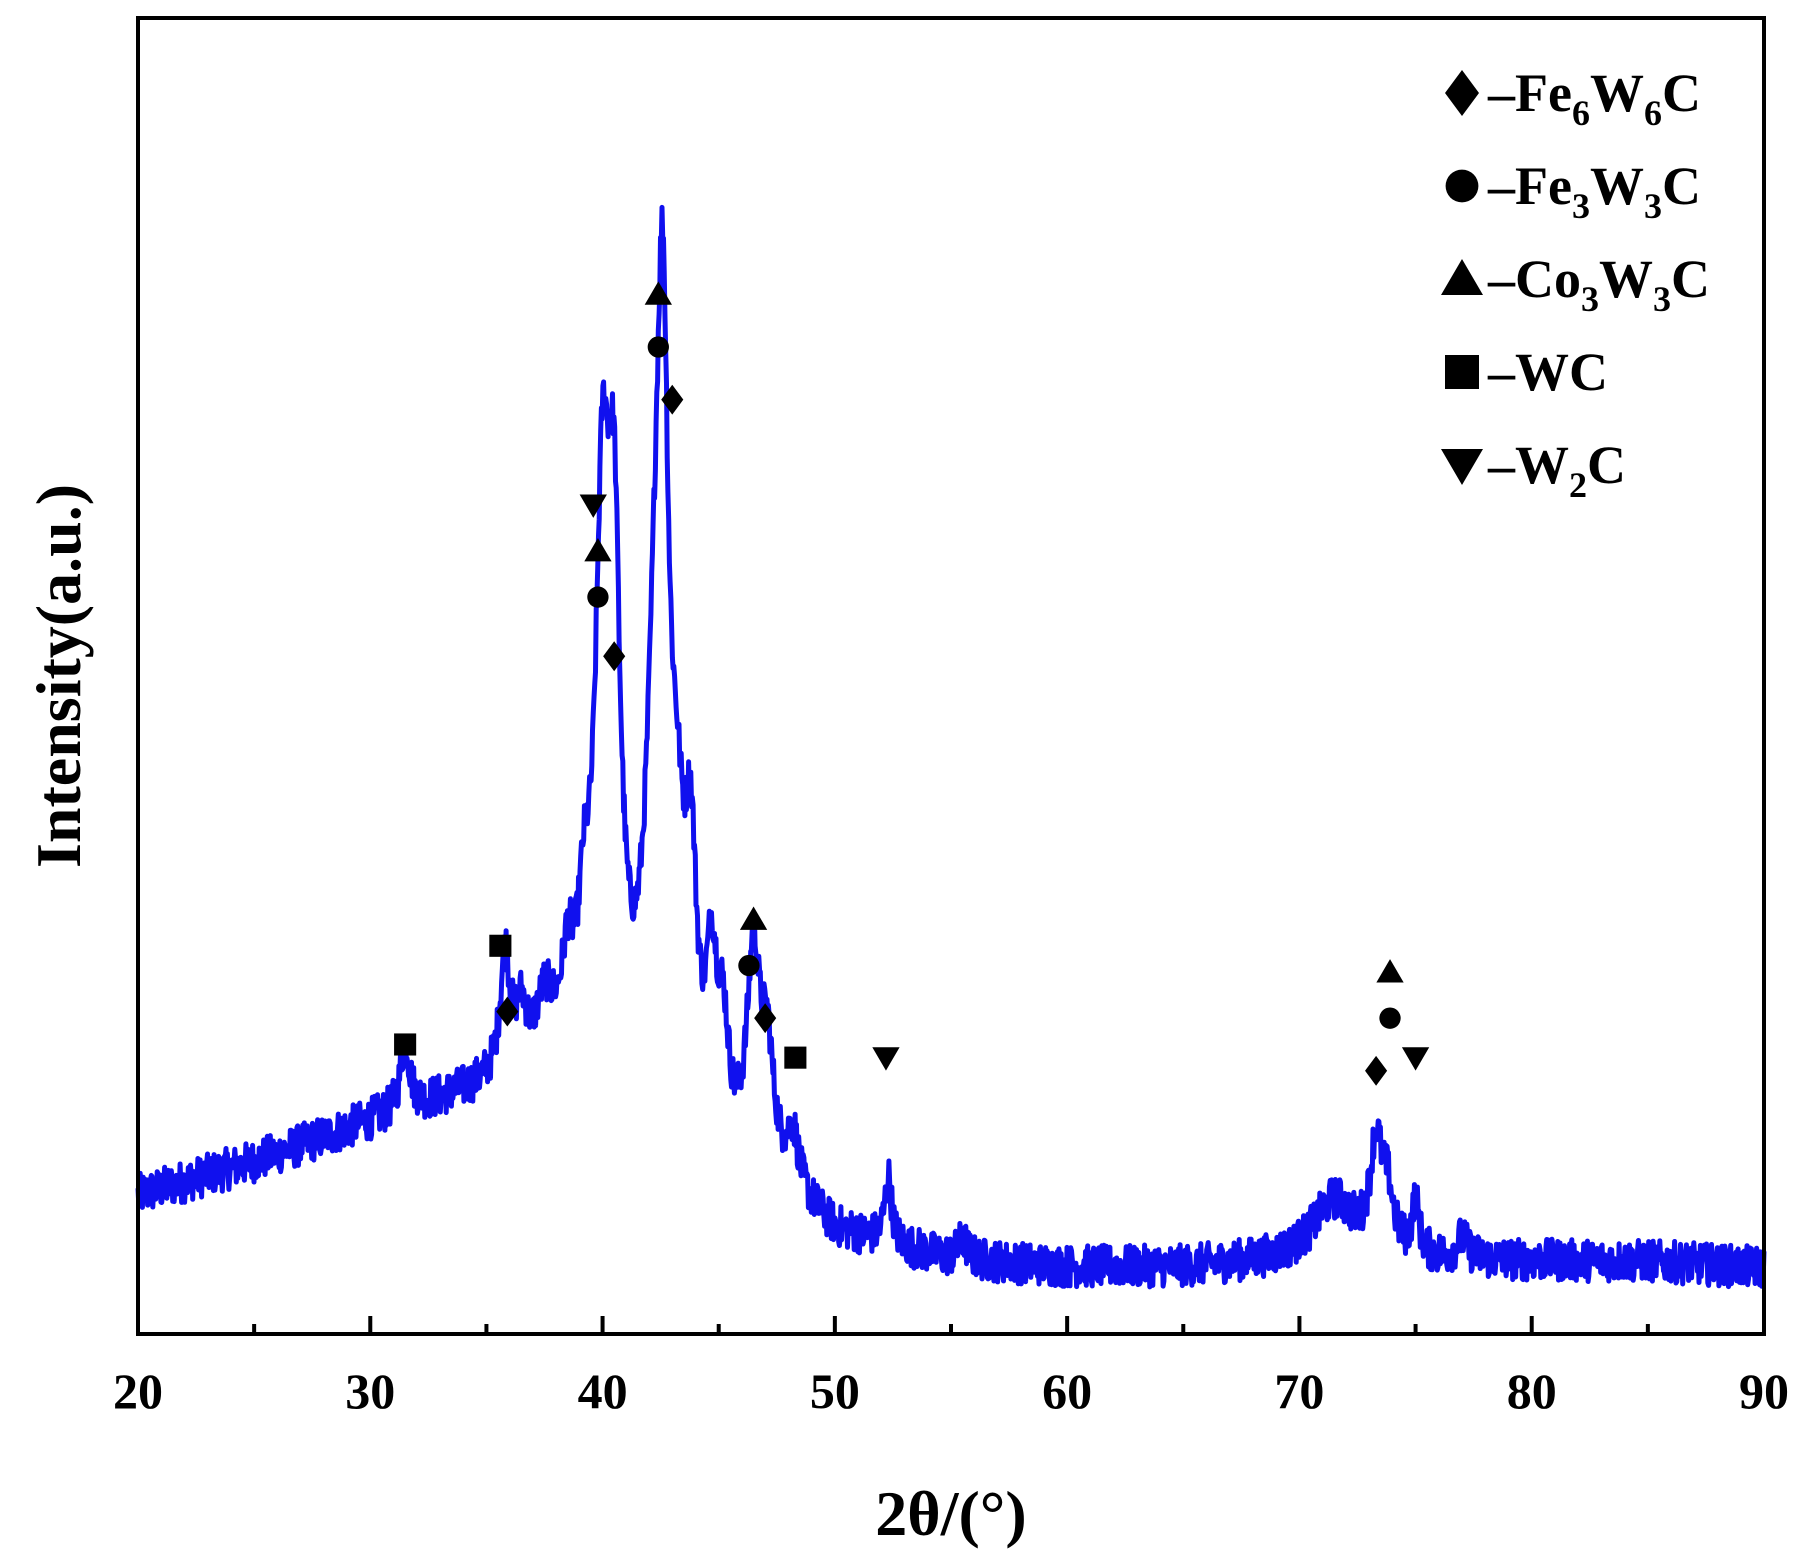 The height and width of the screenshot is (1565, 1804). Describe the element at coordinates (951, 1367) in the screenshot. I see `x-axis-ticks: 20 30 40 50 60 70 80 90` at that location.